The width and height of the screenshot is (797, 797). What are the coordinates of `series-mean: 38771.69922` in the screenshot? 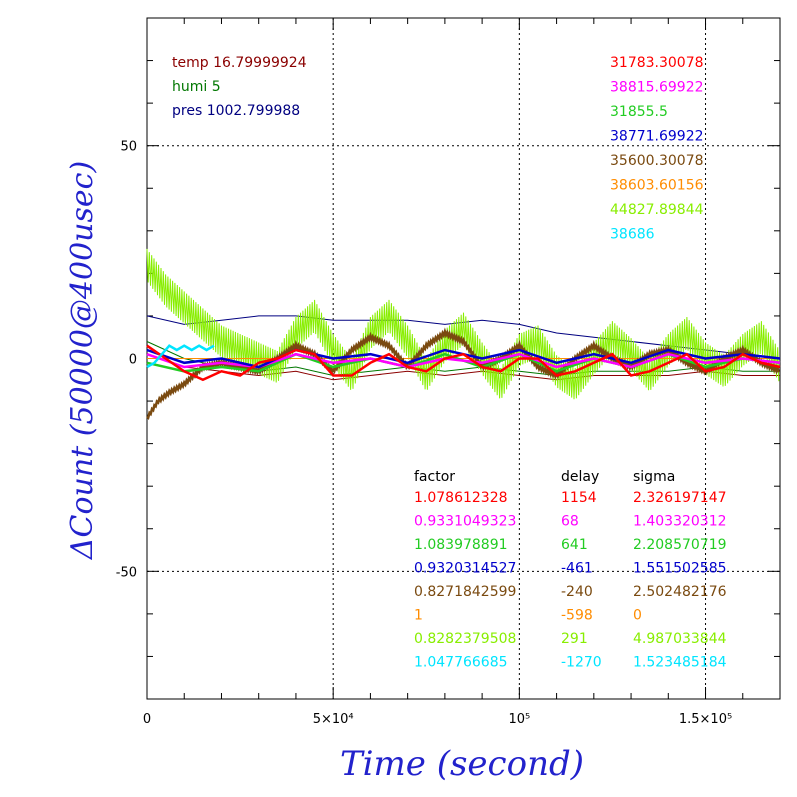 It's located at (657, 137).